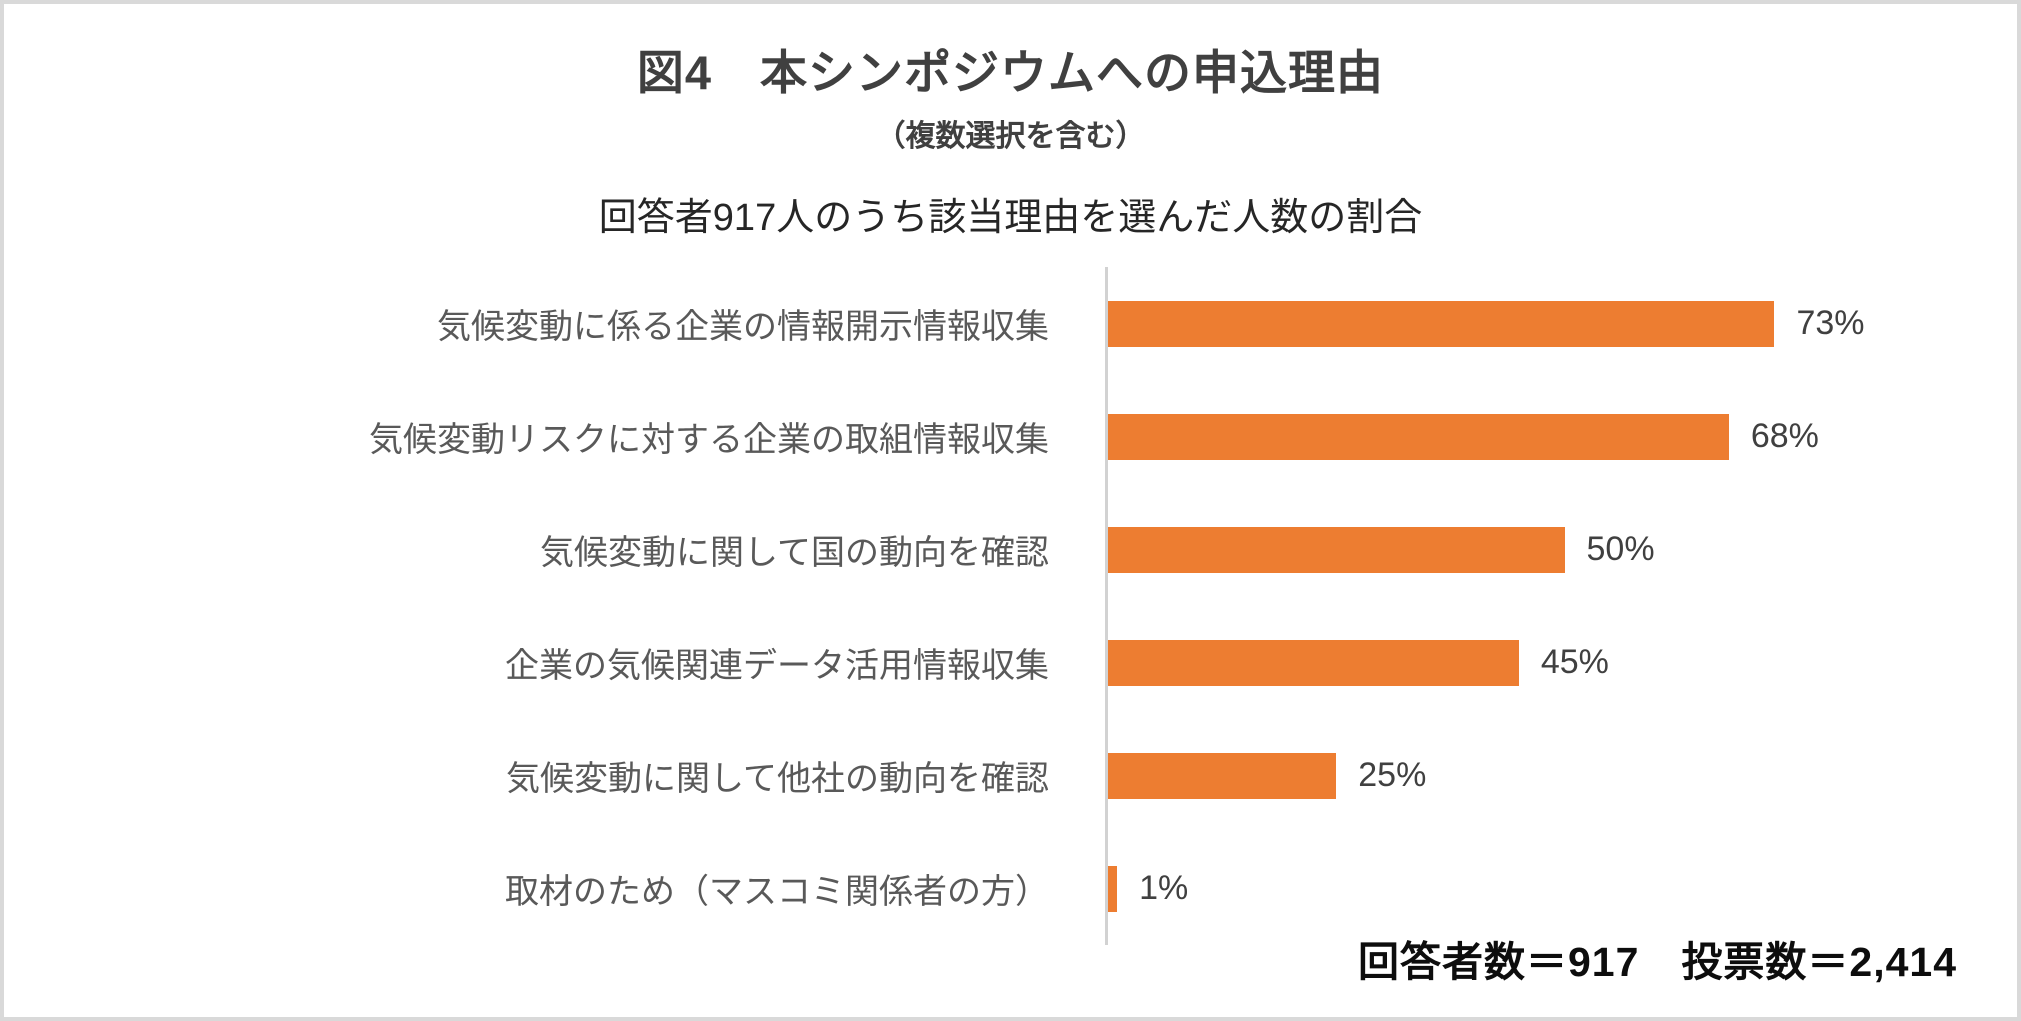 Image resolution: width=2021 pixels, height=1021 pixels. I want to click on bar-row: 取材のため（マスコミ関係者の方） 1%, so click(1010, 888).